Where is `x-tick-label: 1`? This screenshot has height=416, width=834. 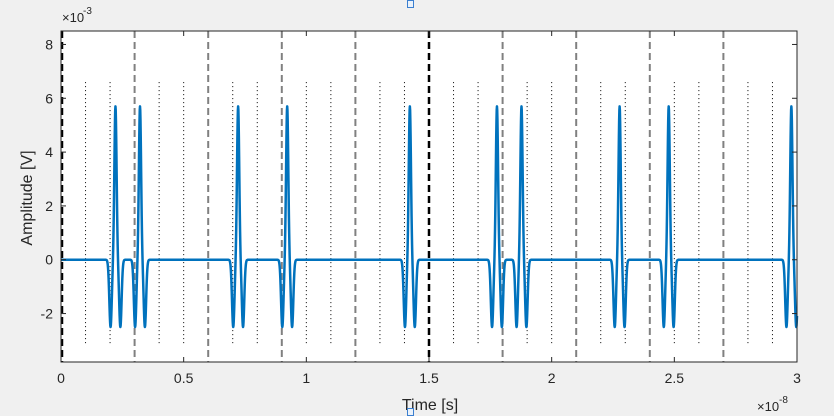
x-tick-label: 1 is located at coordinates (306, 378).